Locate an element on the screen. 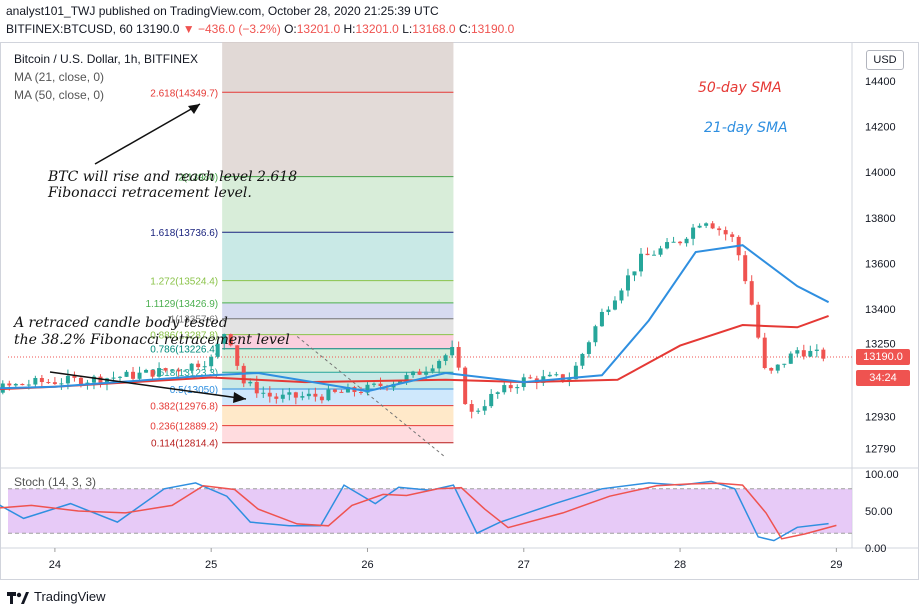 This screenshot has height=615, width=919. fib-label-9: 0.5(13050) is located at coordinates (194, 390).